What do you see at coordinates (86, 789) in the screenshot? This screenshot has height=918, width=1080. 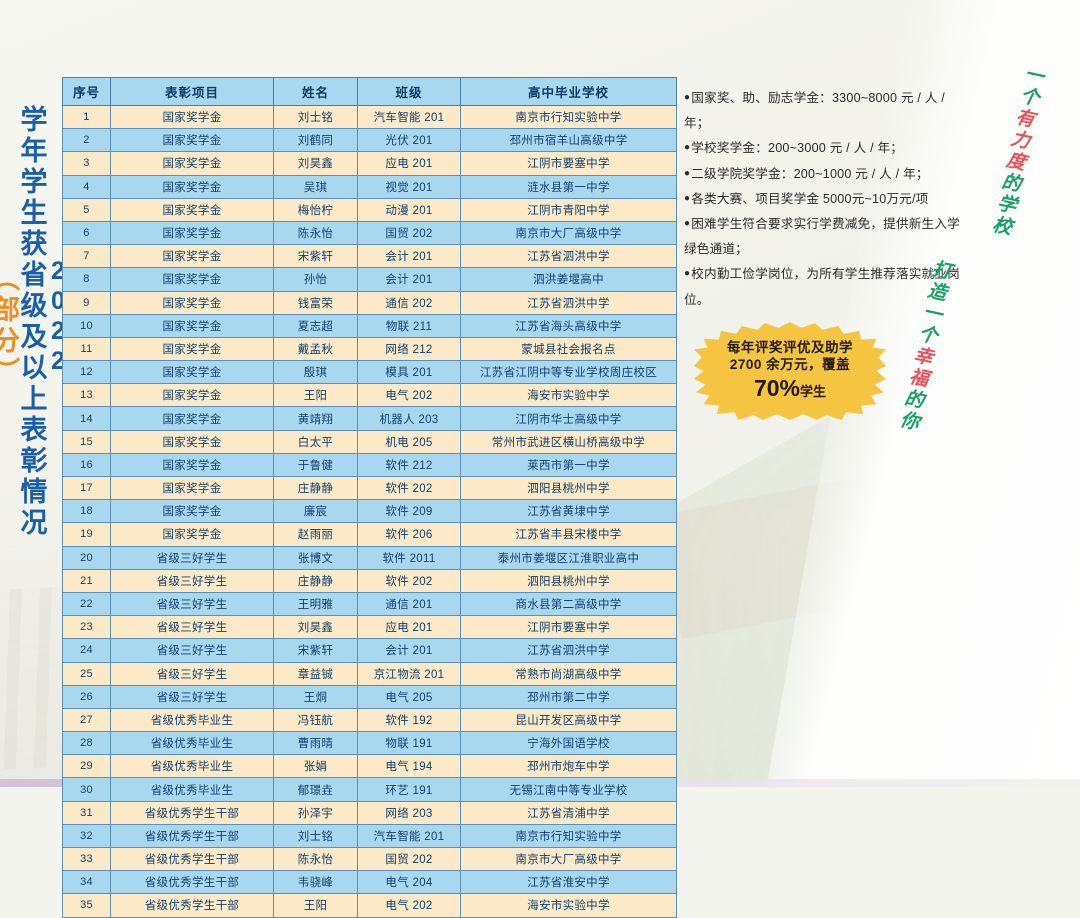 I see `row-index: 30` at bounding box center [86, 789].